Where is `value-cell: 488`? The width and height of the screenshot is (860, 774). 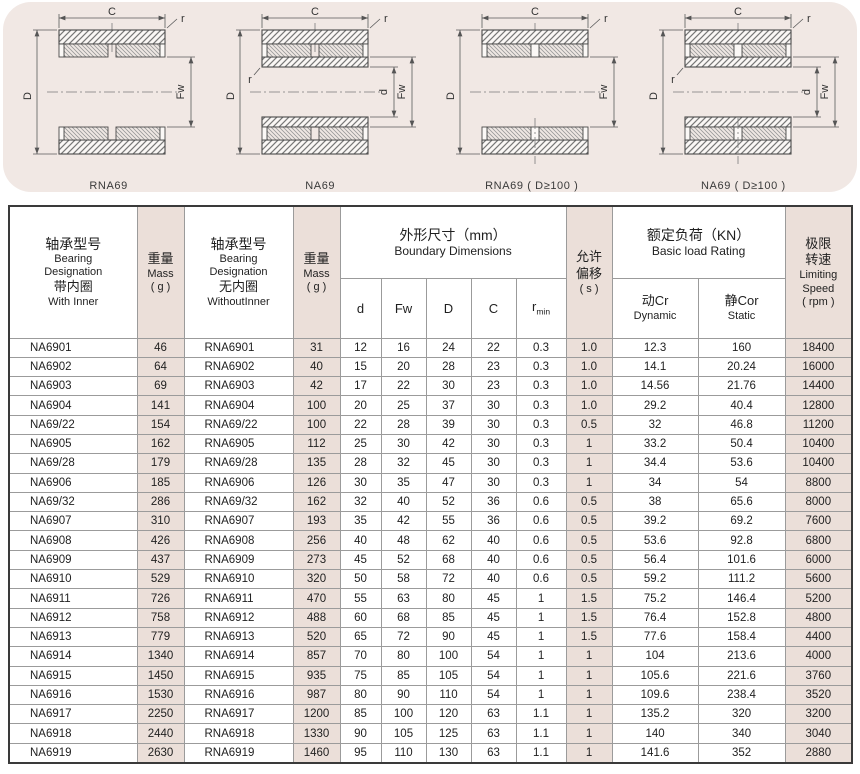
value-cell: 488 is located at coordinates (316, 617).